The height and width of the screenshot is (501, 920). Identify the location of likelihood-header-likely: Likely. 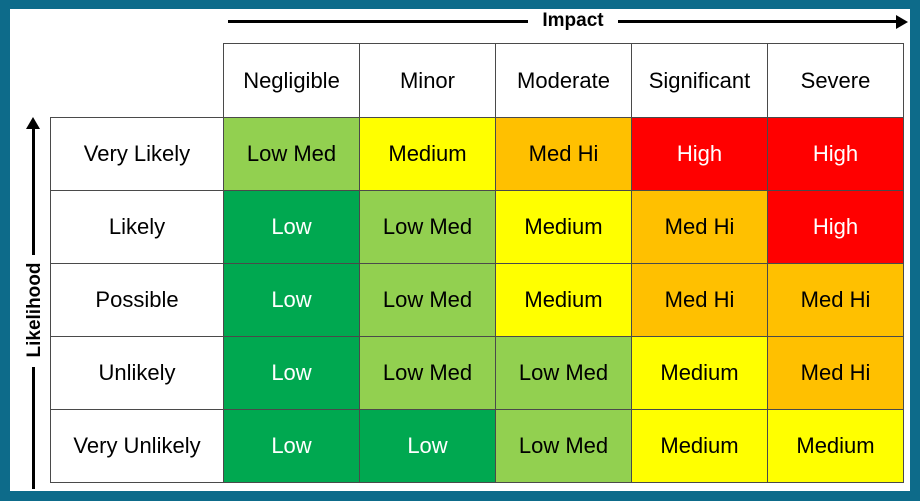
(137, 227).